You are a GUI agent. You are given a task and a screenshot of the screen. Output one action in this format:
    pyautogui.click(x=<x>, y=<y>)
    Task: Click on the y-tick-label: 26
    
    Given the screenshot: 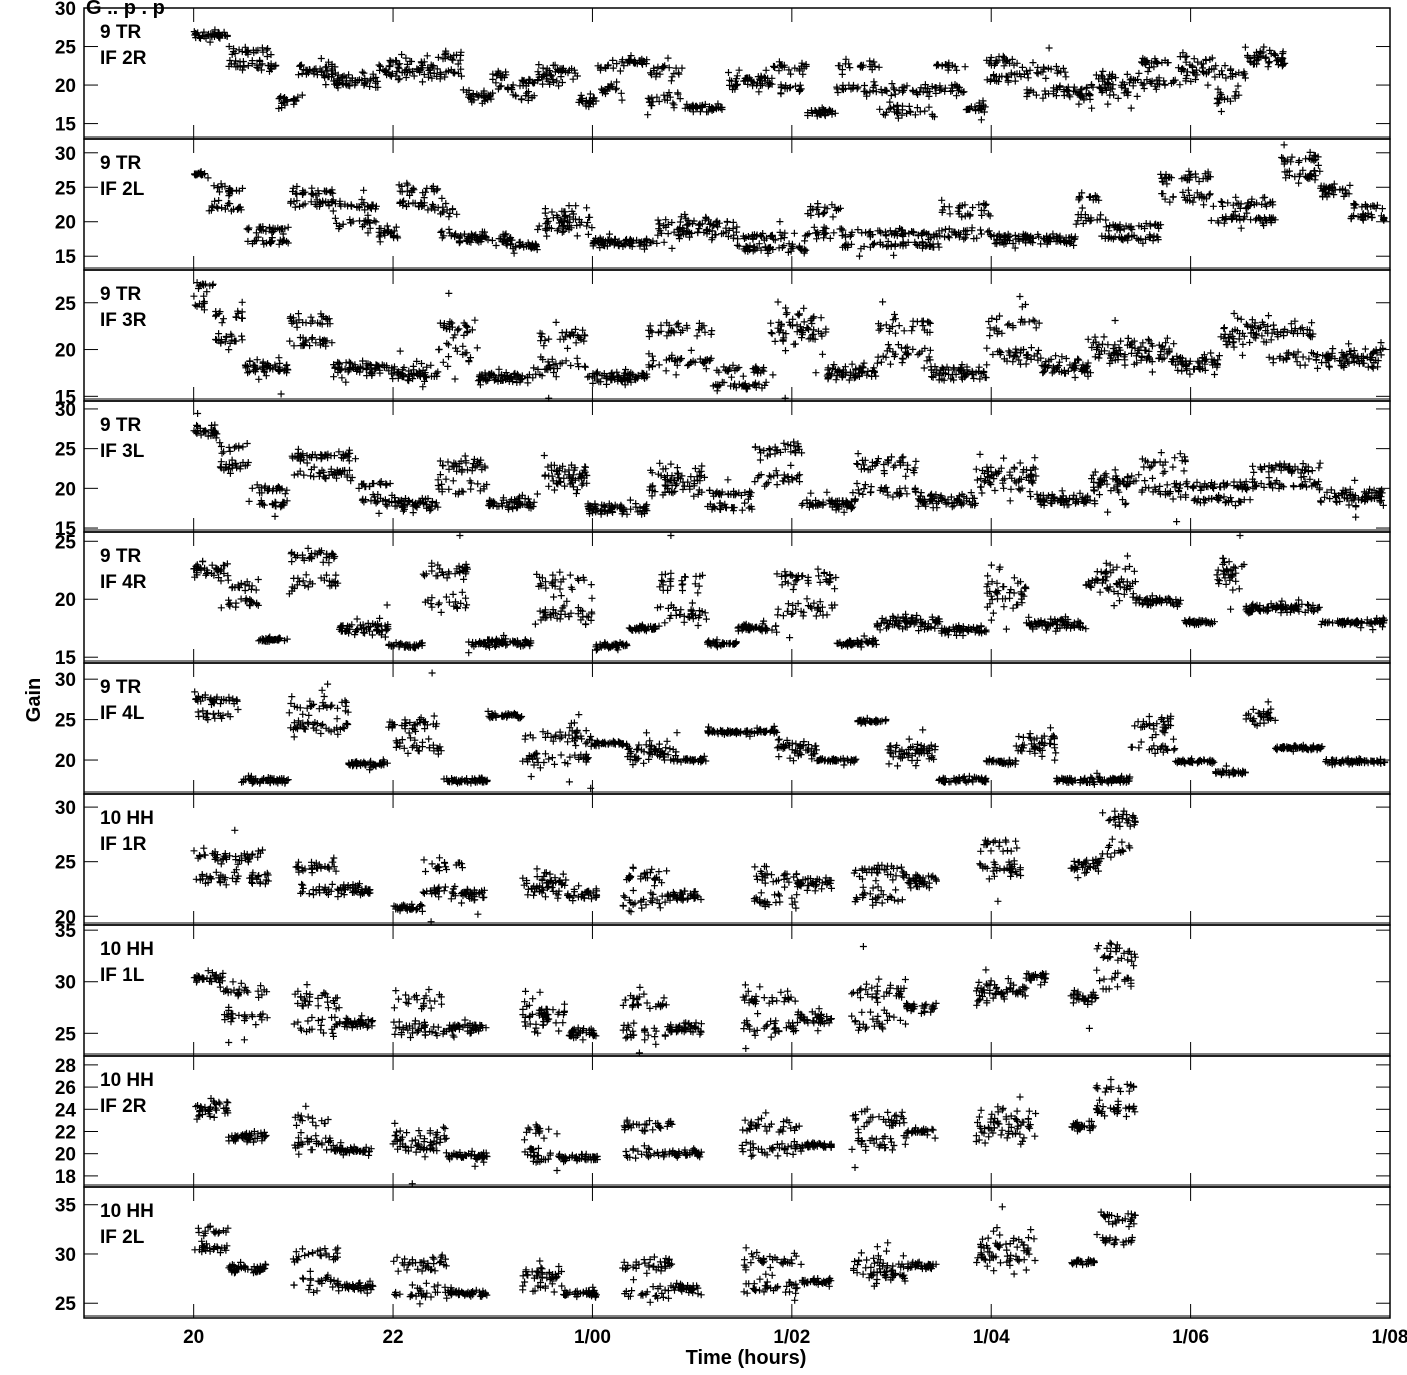 What is the action you would take?
    pyautogui.click(x=65, y=1088)
    